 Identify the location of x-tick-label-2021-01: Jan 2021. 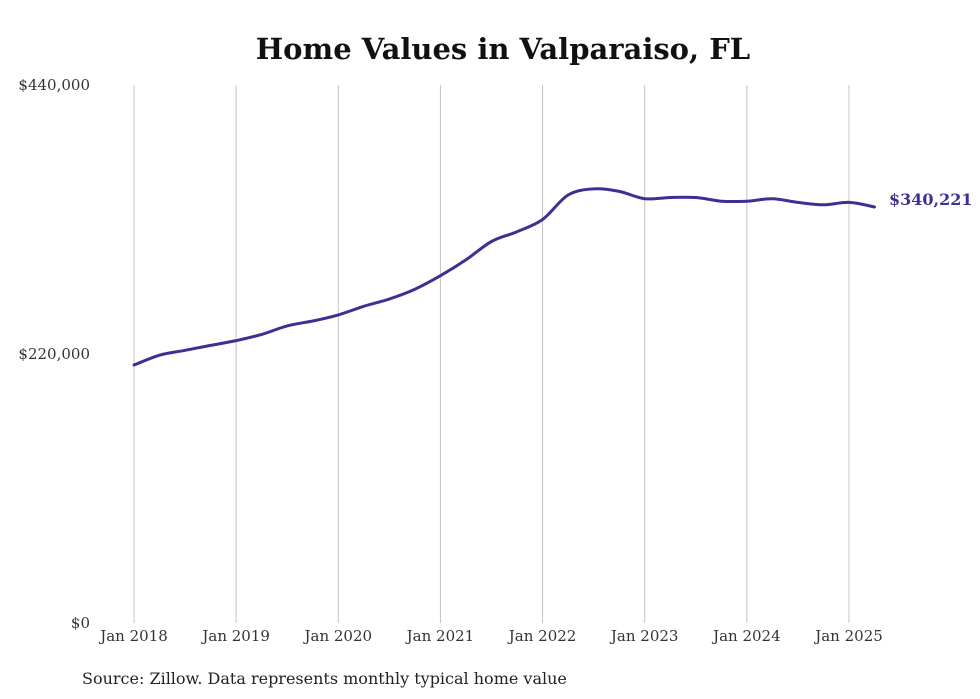
(440, 636).